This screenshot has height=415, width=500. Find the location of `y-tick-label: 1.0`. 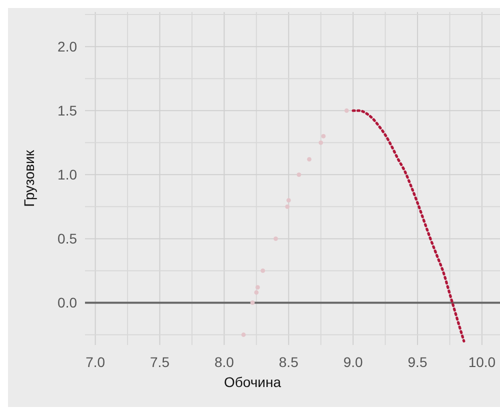

y-tick-label: 1.0 is located at coordinates (68, 174).